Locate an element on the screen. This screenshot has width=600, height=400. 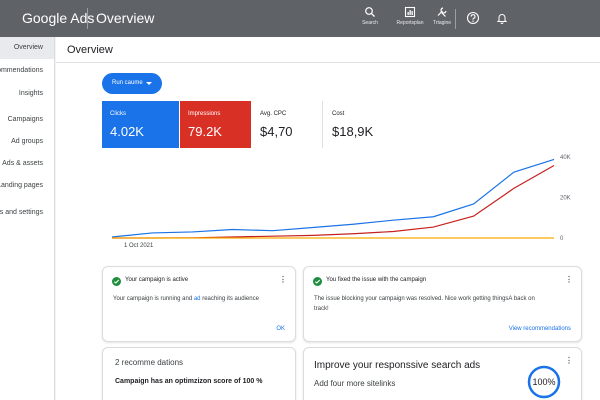
search-label: Search is located at coordinates (370, 23).